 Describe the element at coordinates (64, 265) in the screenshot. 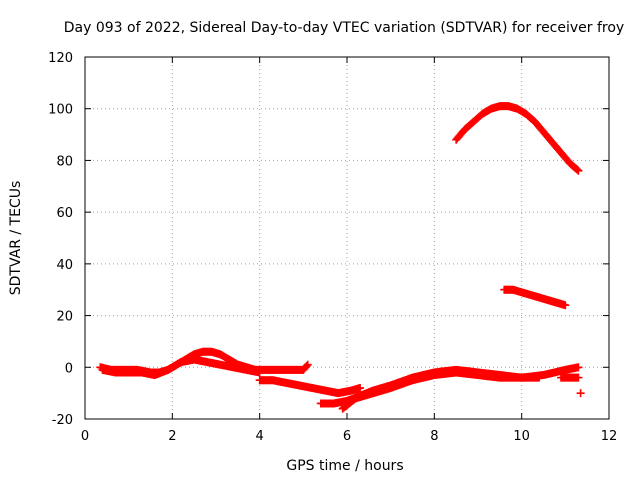

I see `y-tick-label: 40` at that location.